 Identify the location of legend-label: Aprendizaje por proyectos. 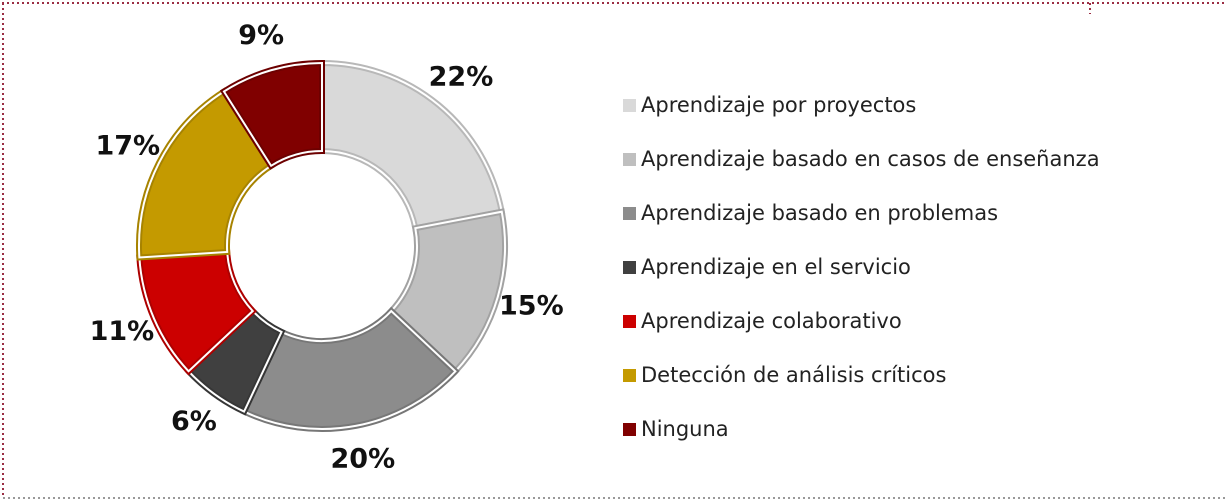
(778, 105).